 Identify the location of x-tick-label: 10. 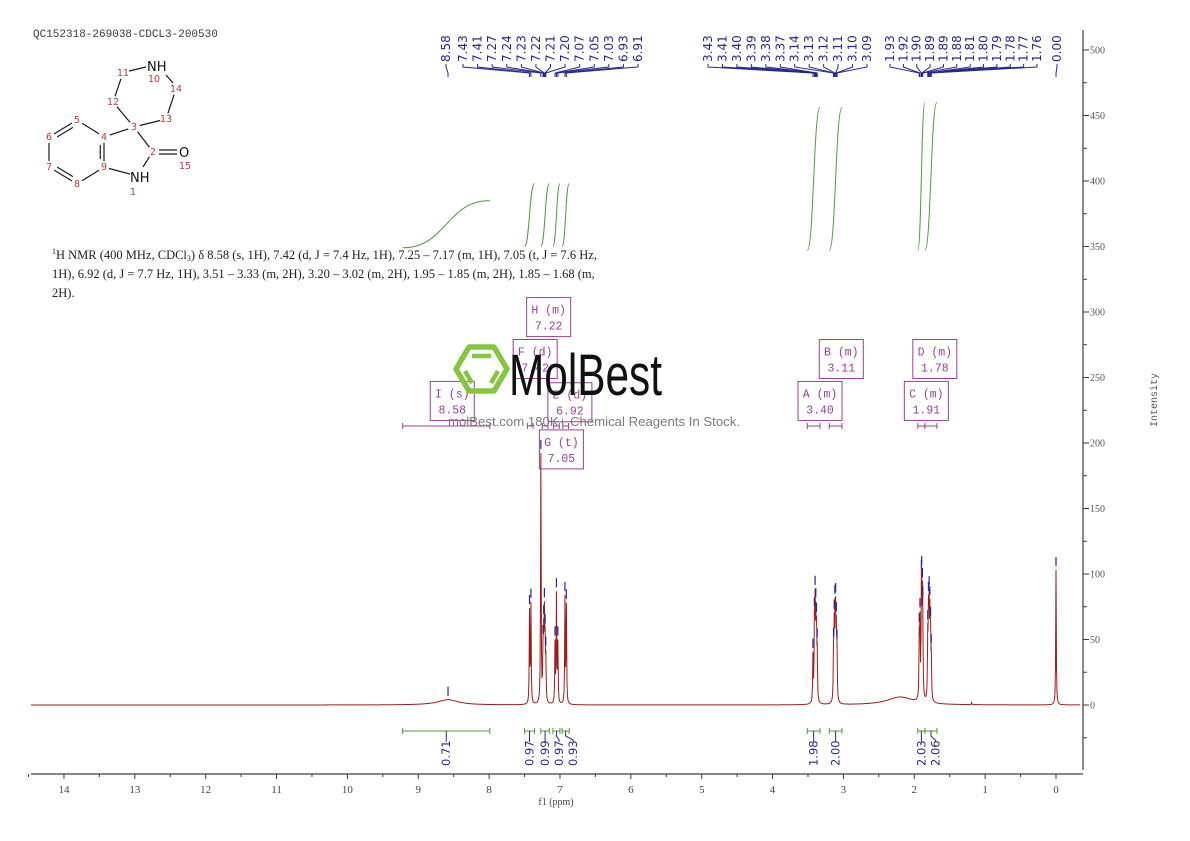
(348, 790).